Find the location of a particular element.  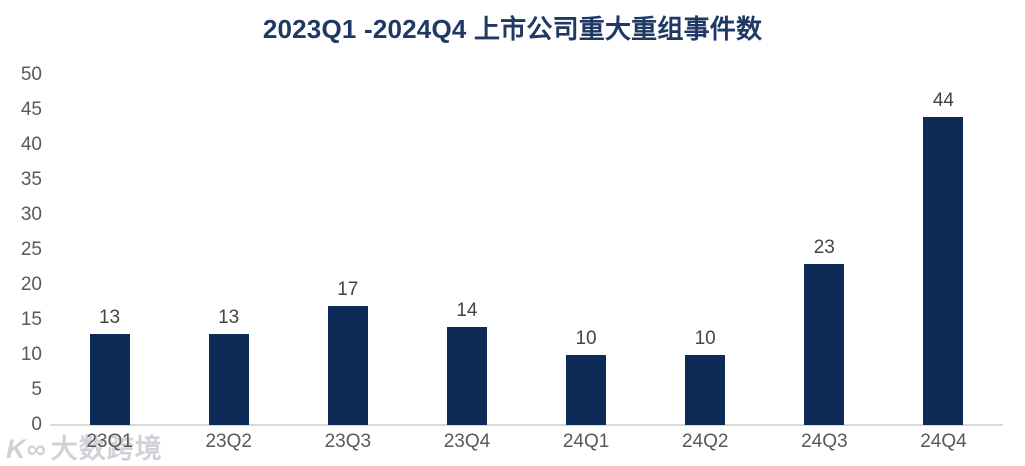

bar-23Q1 is located at coordinates (109, 379).